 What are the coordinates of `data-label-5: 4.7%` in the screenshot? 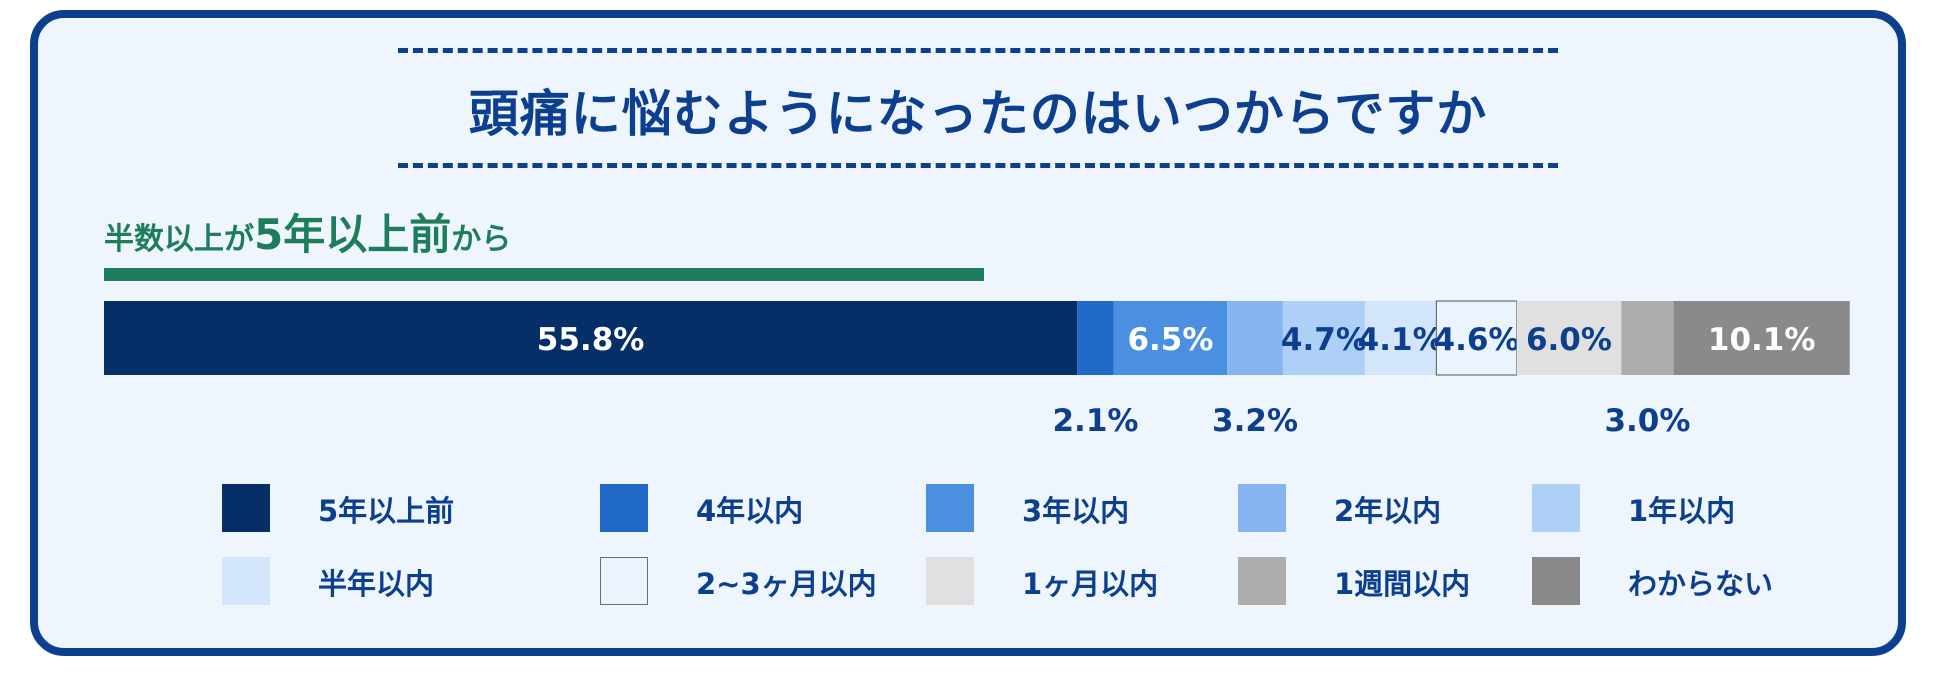 It's located at (1324, 340).